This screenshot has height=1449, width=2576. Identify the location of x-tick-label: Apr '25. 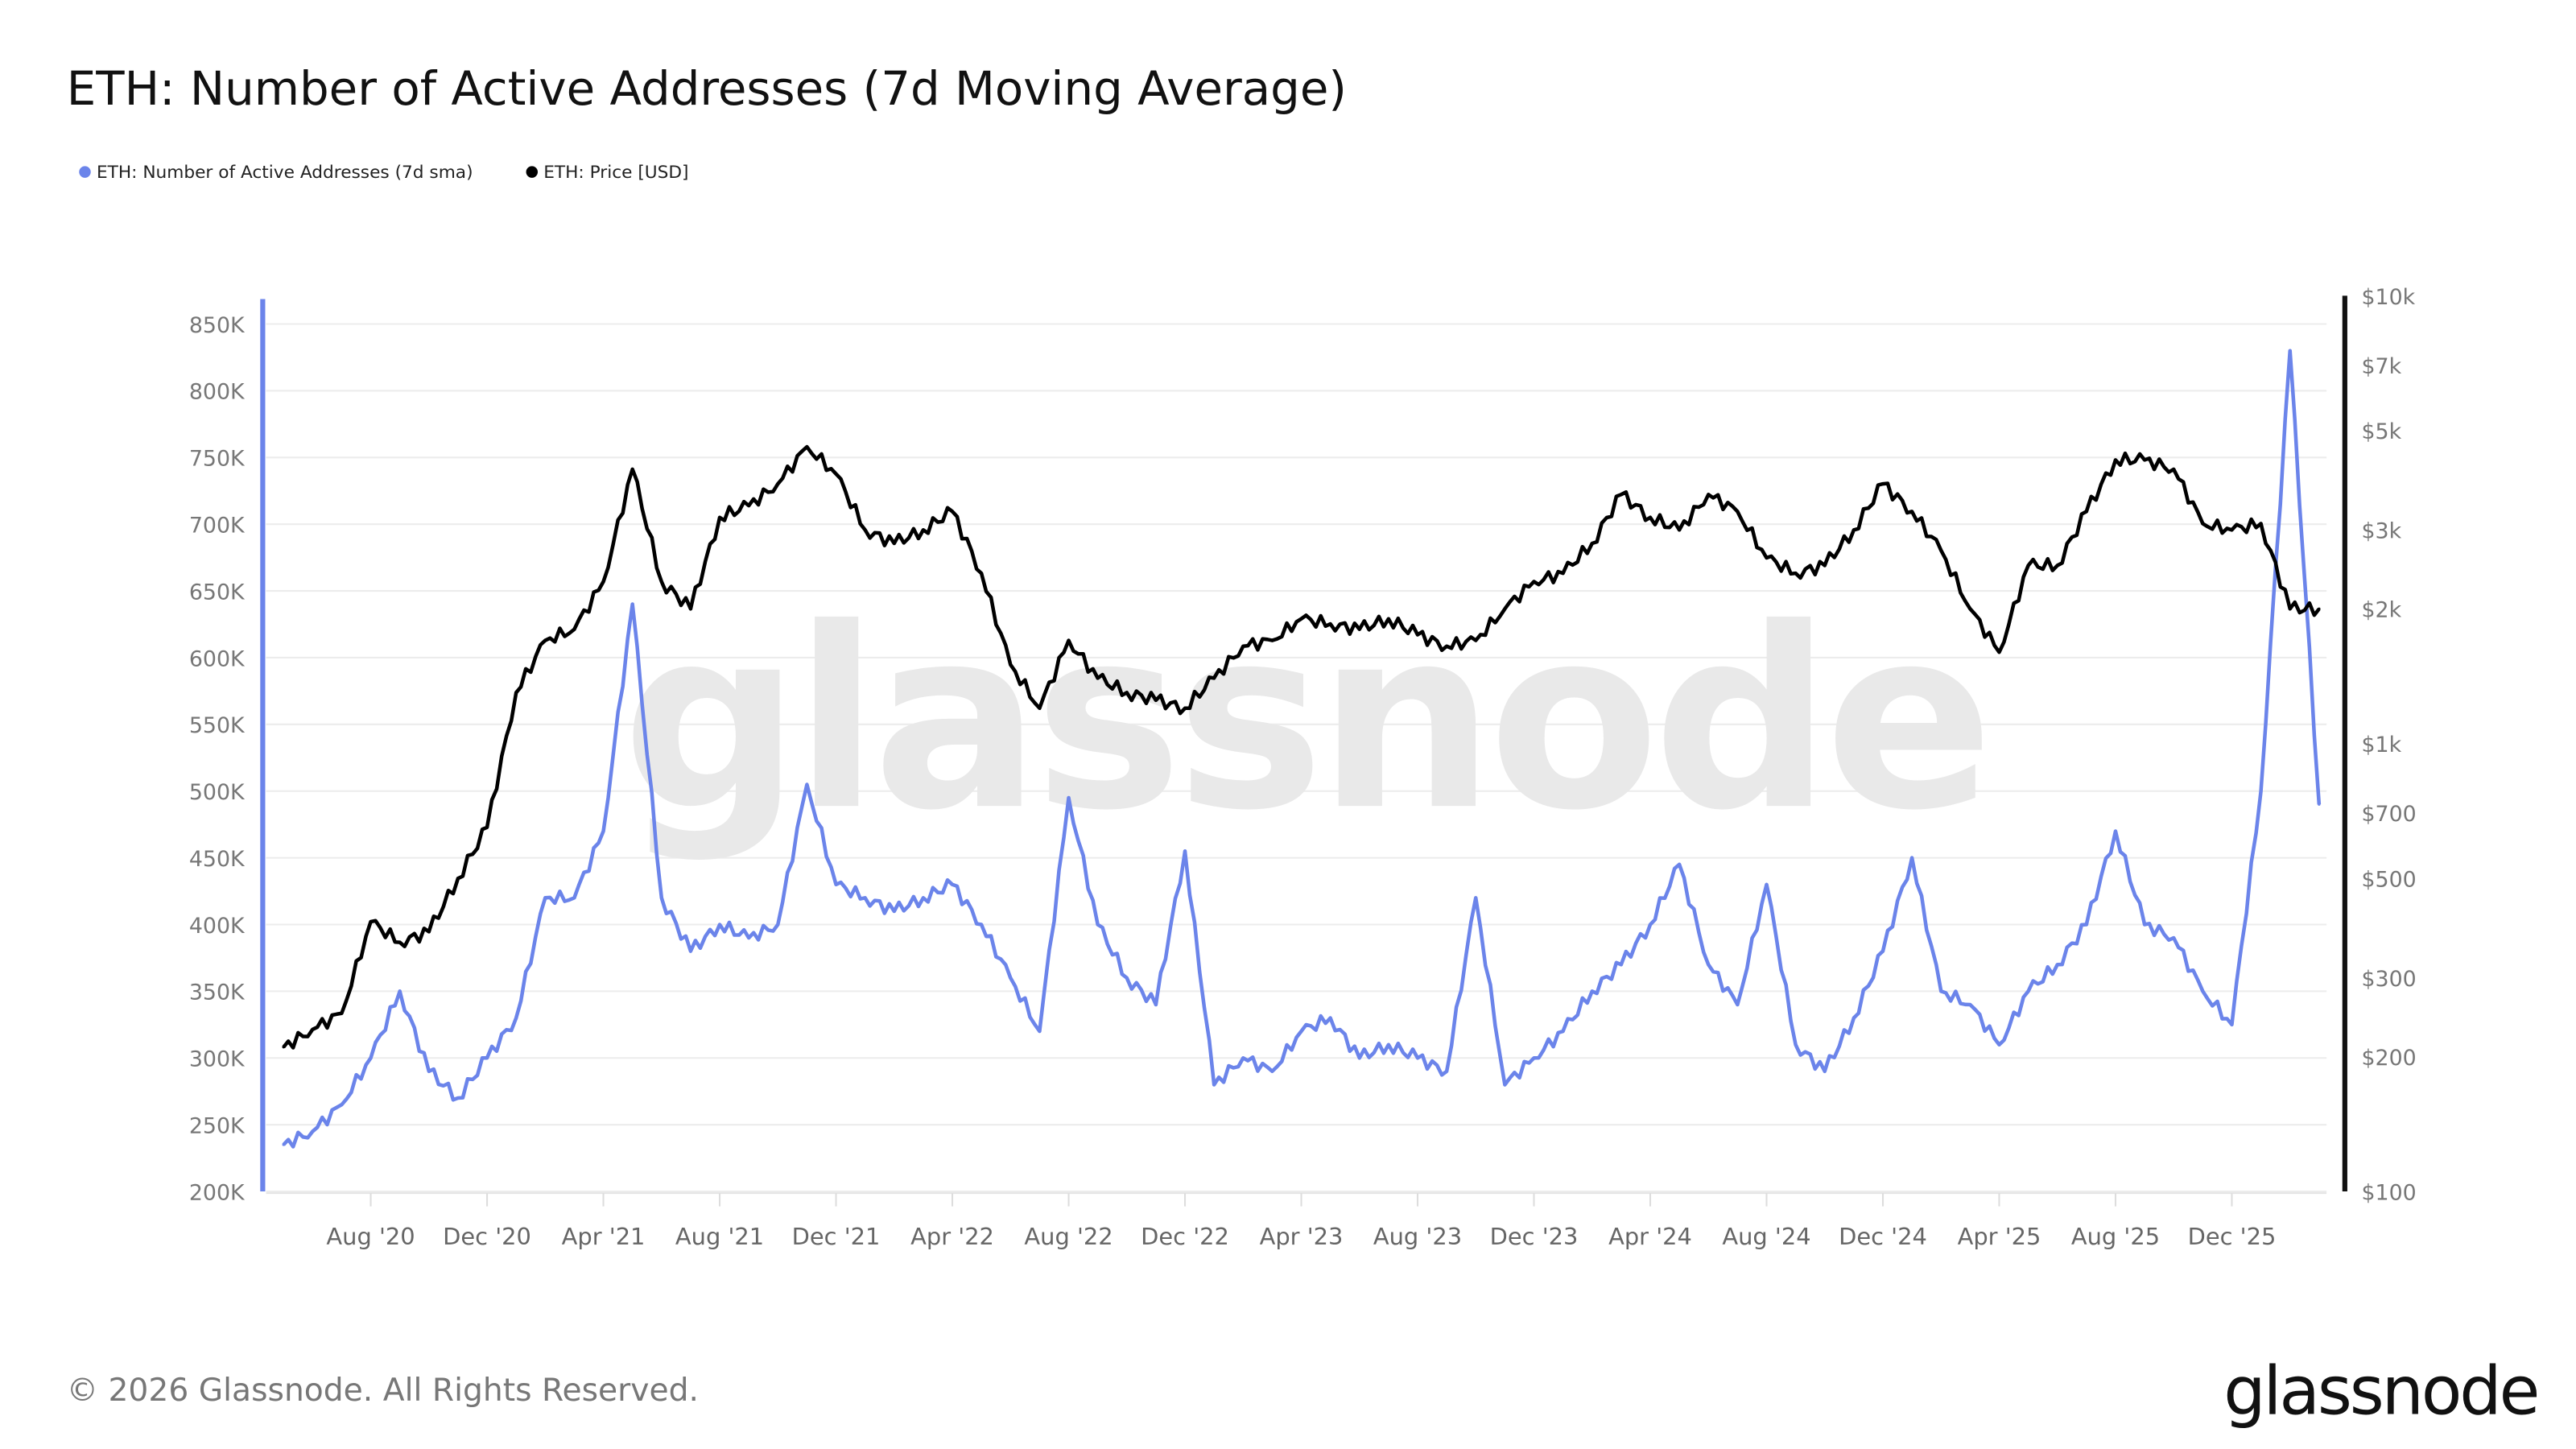
(1999, 1236).